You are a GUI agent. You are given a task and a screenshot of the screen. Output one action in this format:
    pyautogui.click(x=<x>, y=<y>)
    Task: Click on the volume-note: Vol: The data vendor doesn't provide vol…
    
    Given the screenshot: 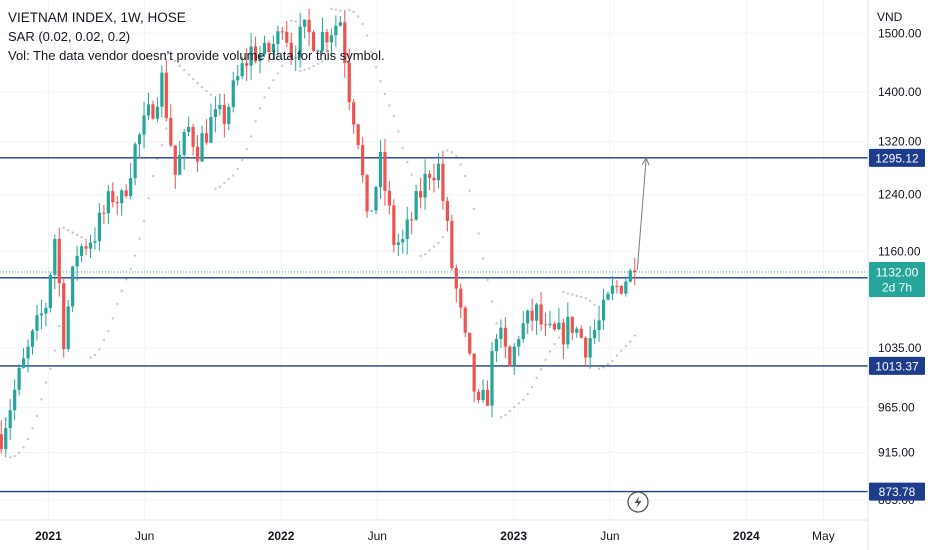 What is the action you would take?
    pyautogui.click(x=196, y=55)
    